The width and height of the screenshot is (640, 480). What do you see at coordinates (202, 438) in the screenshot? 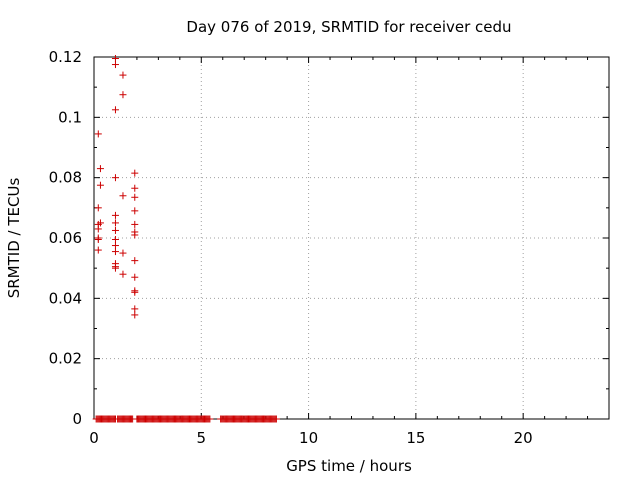
I see `x-tick-label: 5` at bounding box center [202, 438].